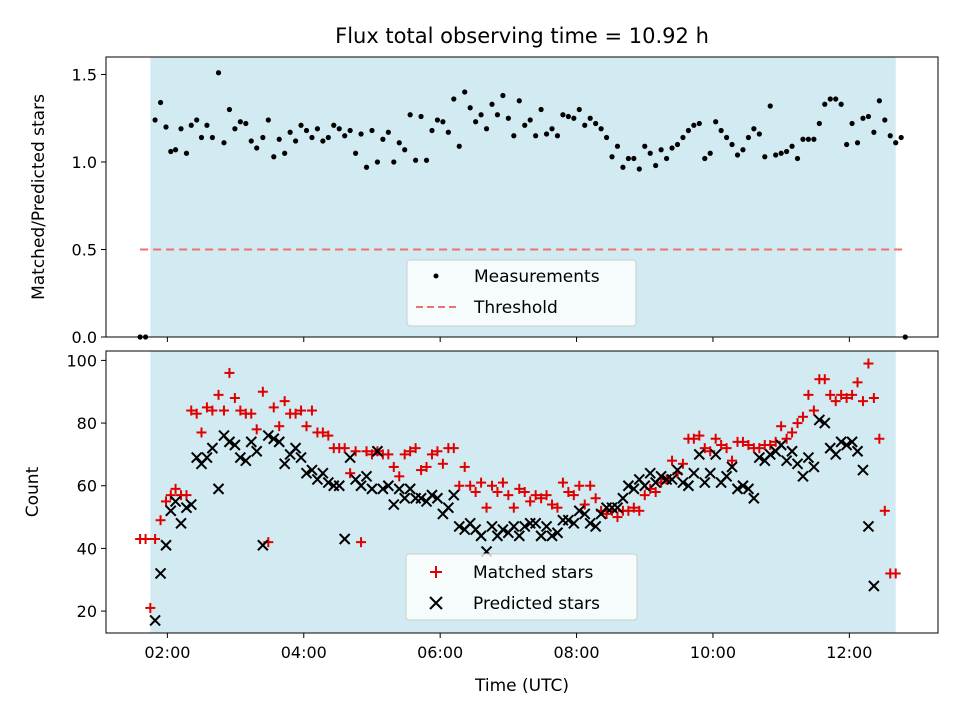 The image size is (960, 720). What do you see at coordinates (537, 277) in the screenshot?
I see `legend-measurements-label: Measurements` at bounding box center [537, 277].